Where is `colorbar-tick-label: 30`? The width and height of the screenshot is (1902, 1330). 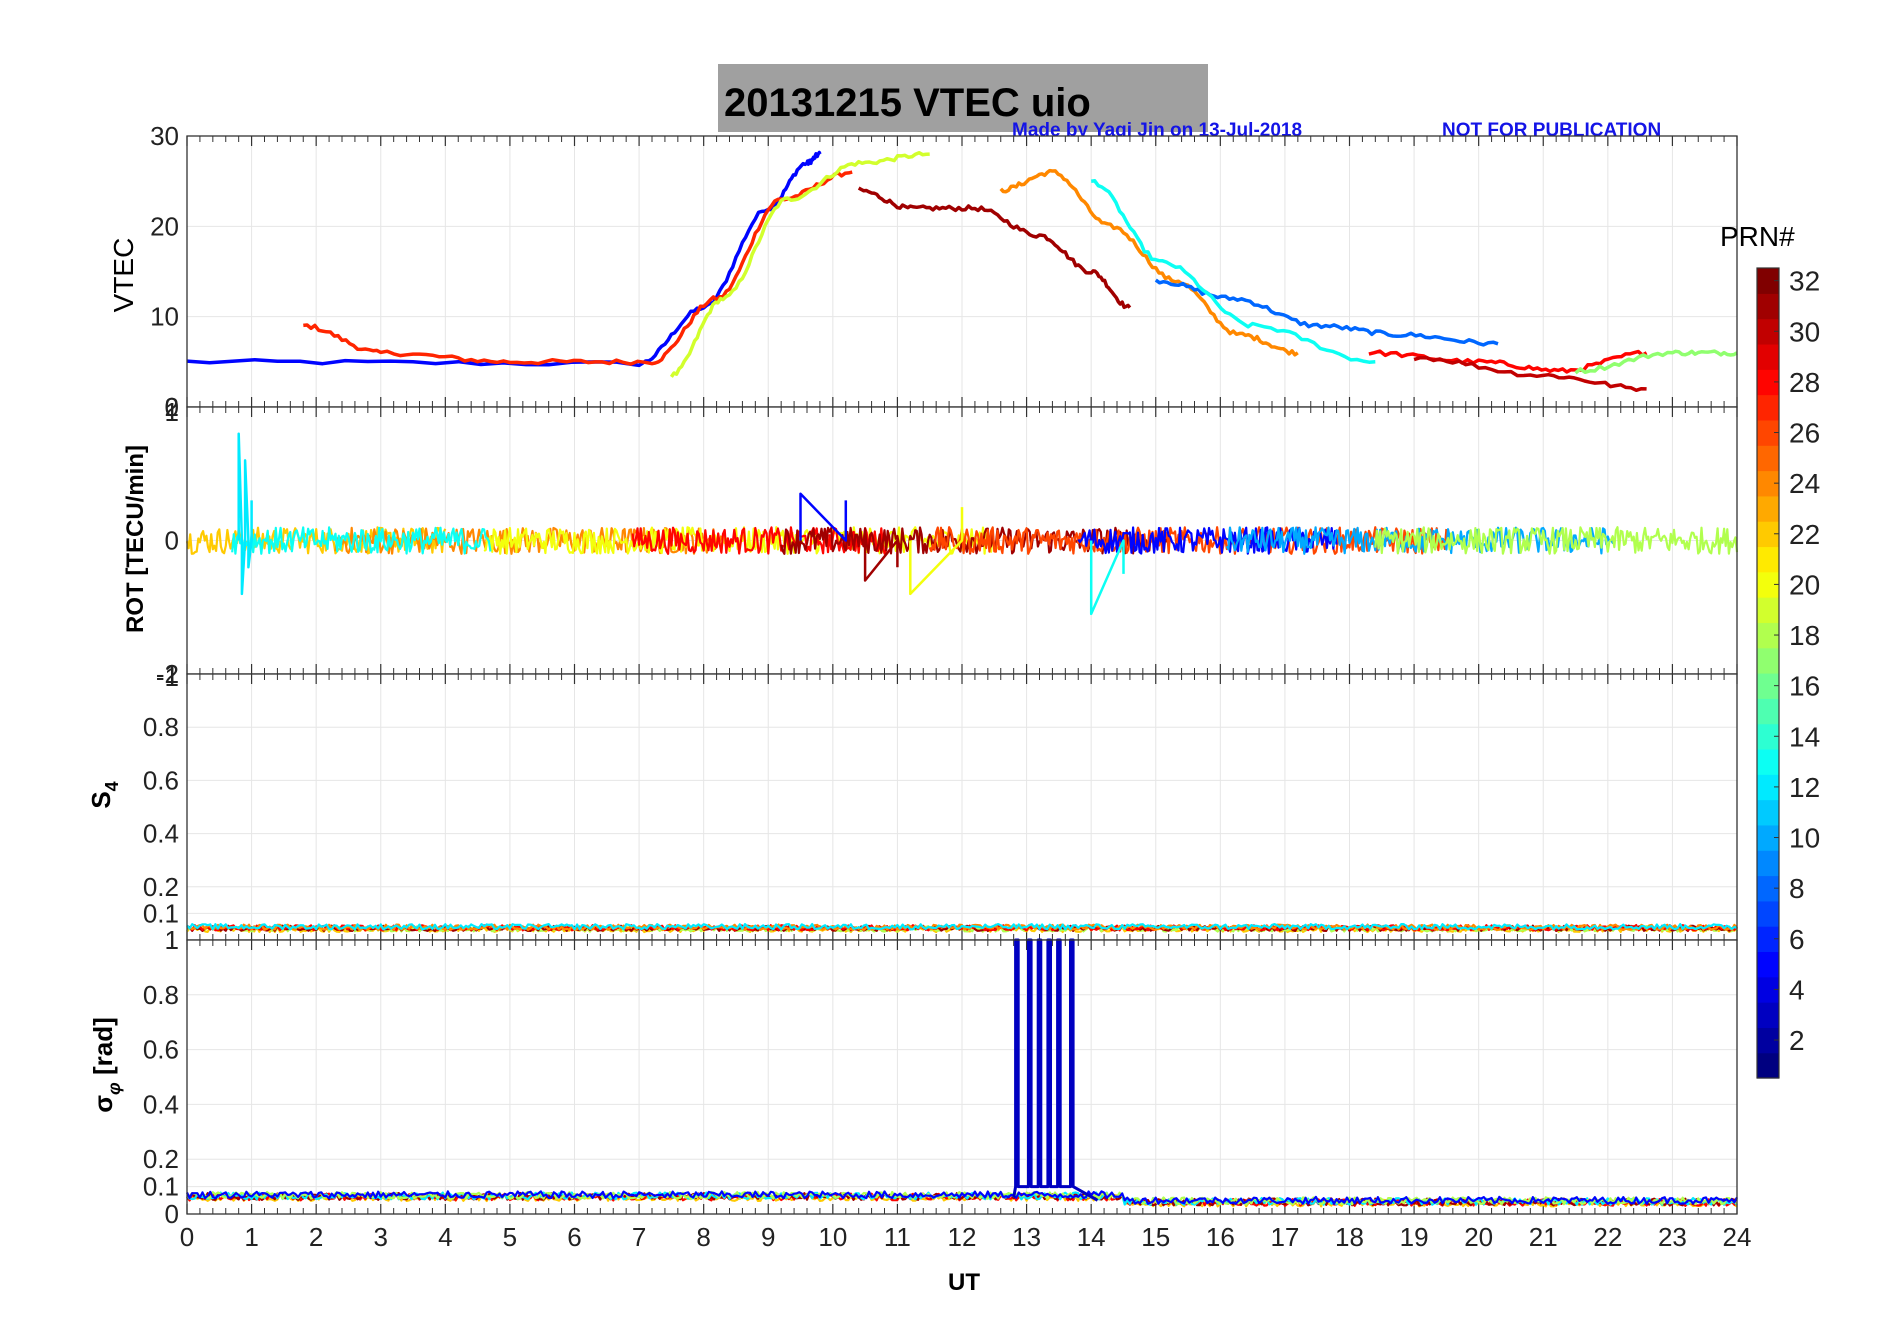 colorbar-tick-label: 30 is located at coordinates (1804, 331).